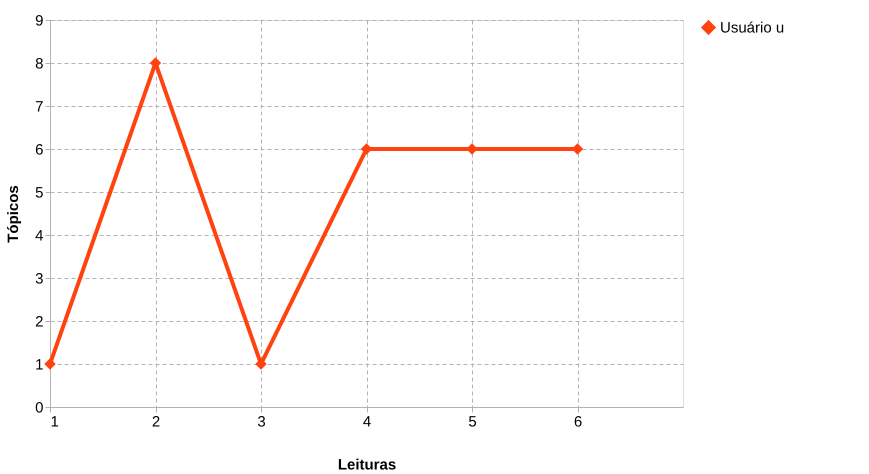  Describe the element at coordinates (39, 236) in the screenshot. I see `y-tick-label: 4` at that location.